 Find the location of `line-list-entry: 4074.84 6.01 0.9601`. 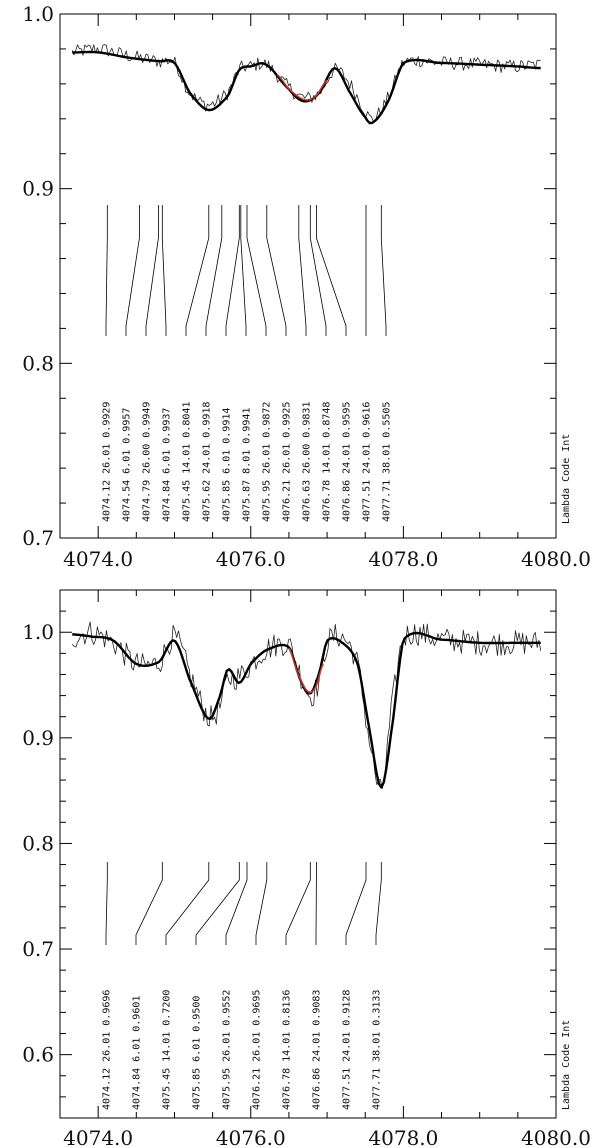

line-list-entry: 4074.84 6.01 0.9601 is located at coordinates (137, 1053).